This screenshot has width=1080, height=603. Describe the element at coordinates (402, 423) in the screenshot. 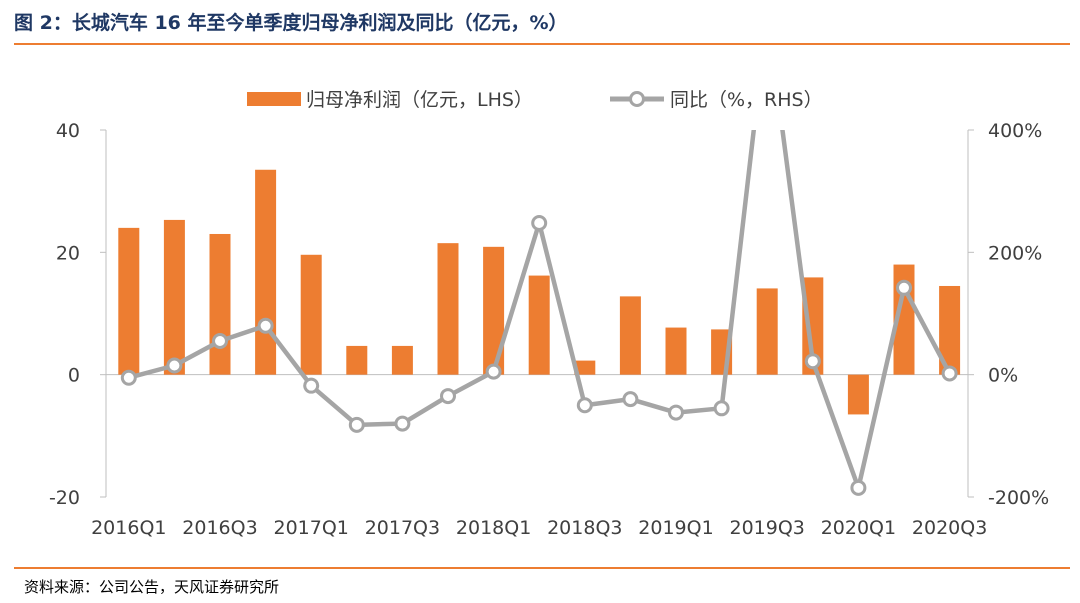

I see `yoy-point-2017Q3` at that location.